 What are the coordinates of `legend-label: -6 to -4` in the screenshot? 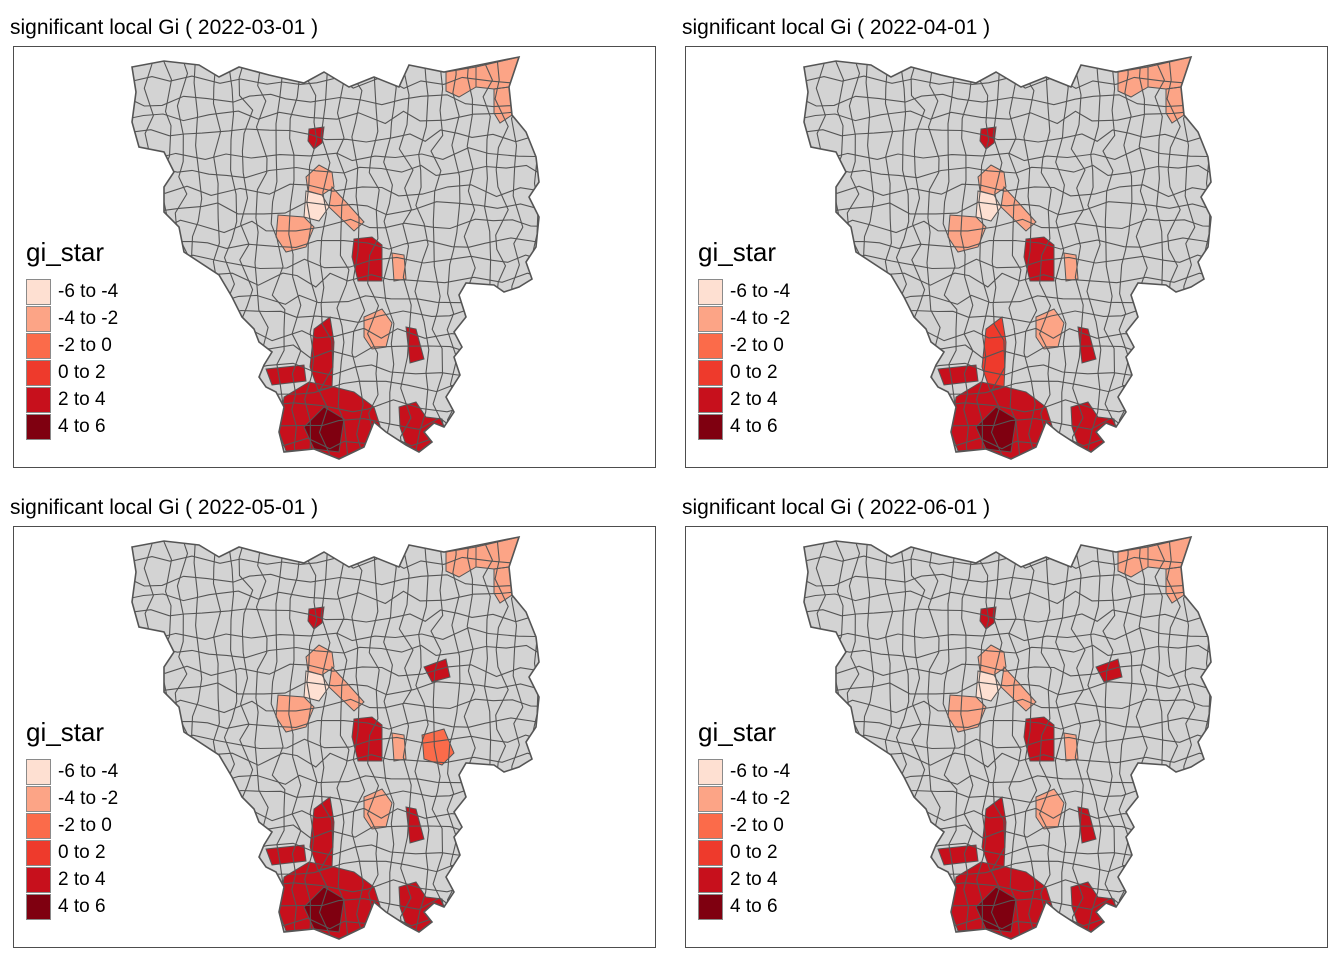 It's located at (760, 771).